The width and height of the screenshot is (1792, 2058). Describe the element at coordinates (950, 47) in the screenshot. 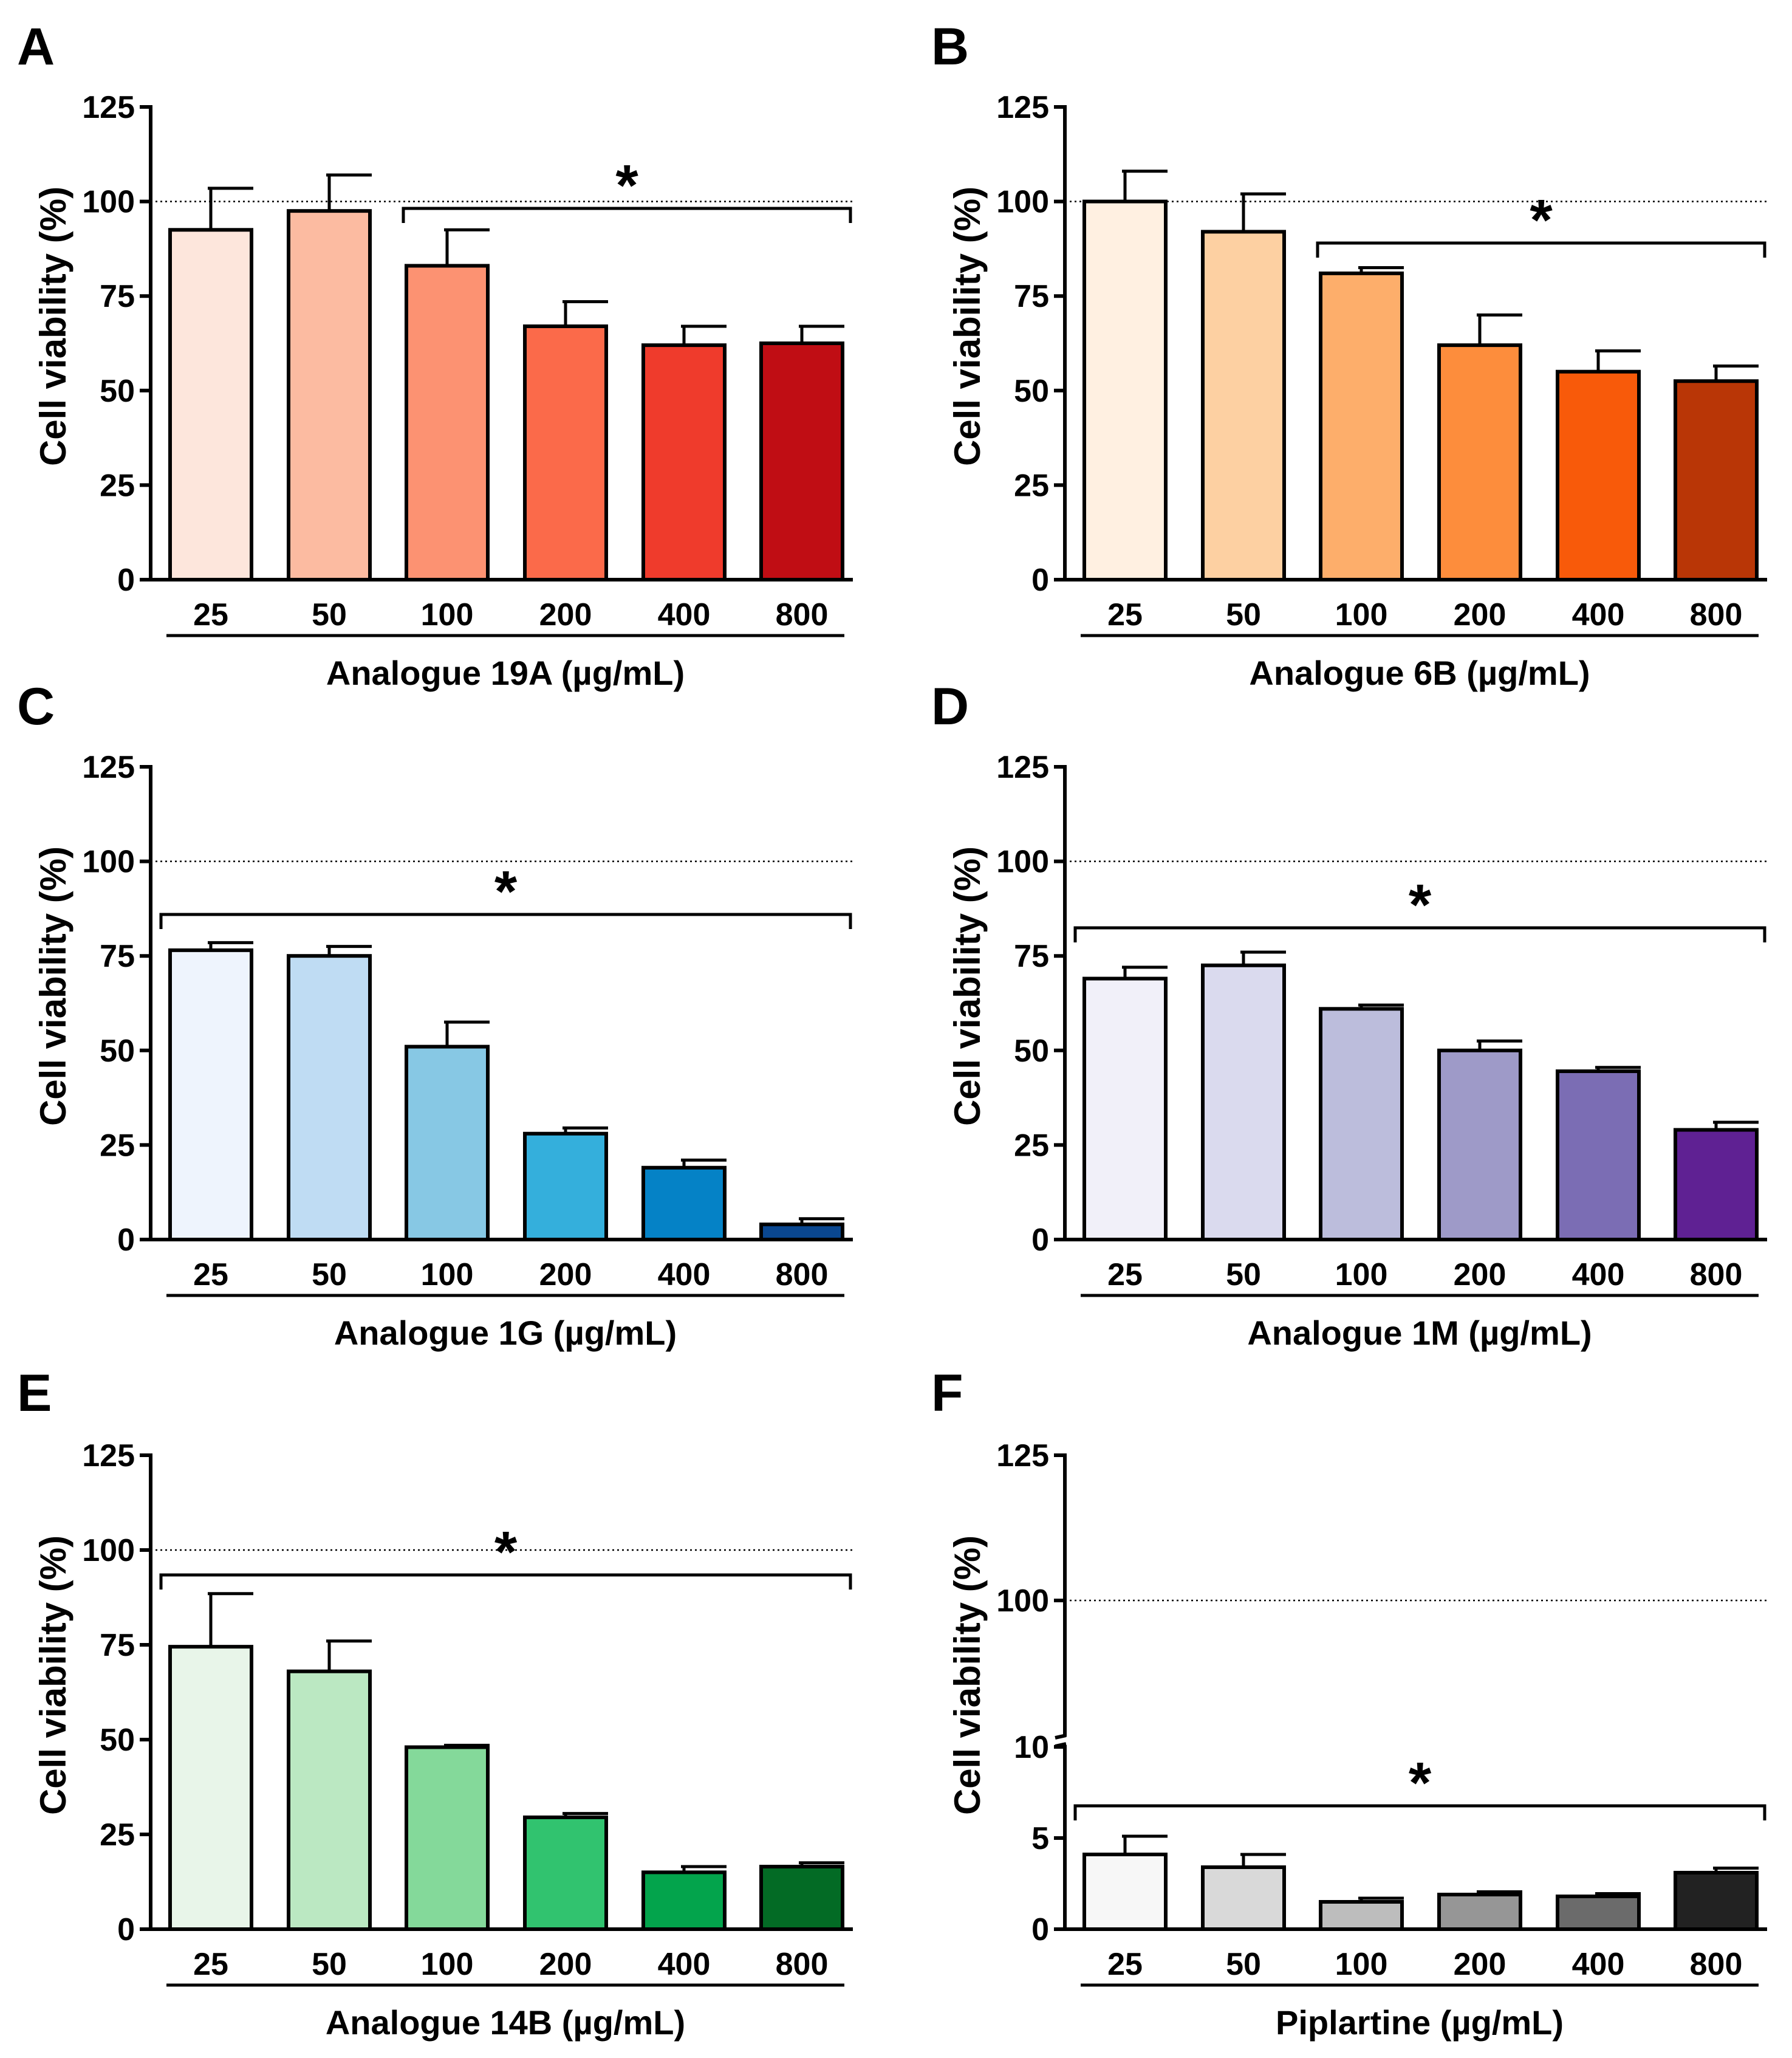

I see `panel-letter: B` at that location.